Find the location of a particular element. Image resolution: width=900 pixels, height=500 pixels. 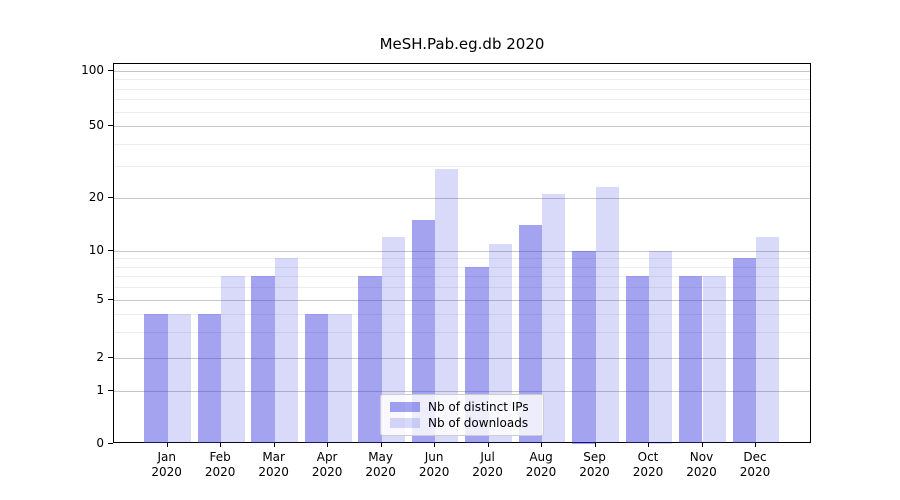

bar-nb-of-distinct-ips-mar is located at coordinates (263, 360).